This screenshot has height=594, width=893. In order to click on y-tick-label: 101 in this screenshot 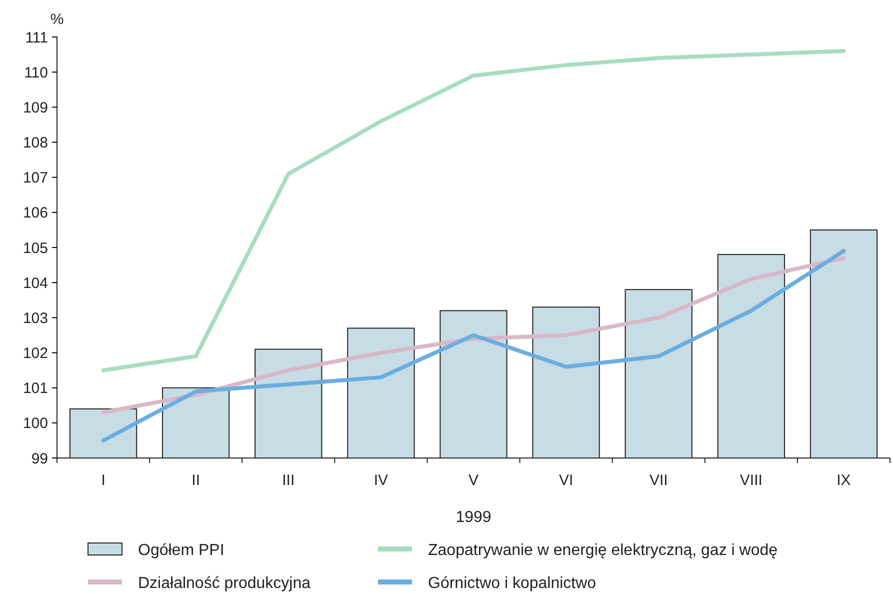, I will do `click(35, 389)`.